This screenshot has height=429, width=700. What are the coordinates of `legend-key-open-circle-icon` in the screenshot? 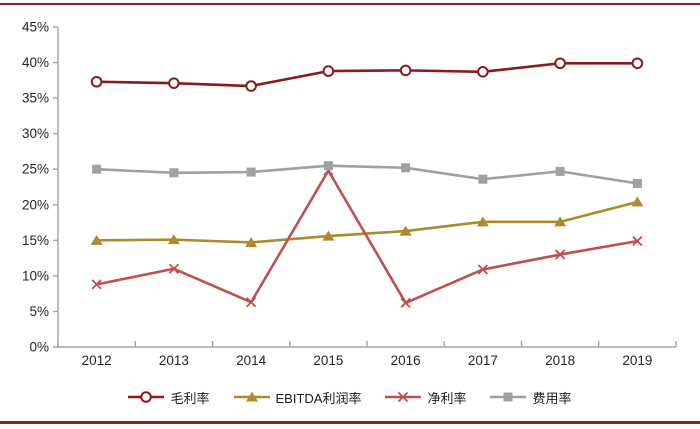 It's located at (146, 397).